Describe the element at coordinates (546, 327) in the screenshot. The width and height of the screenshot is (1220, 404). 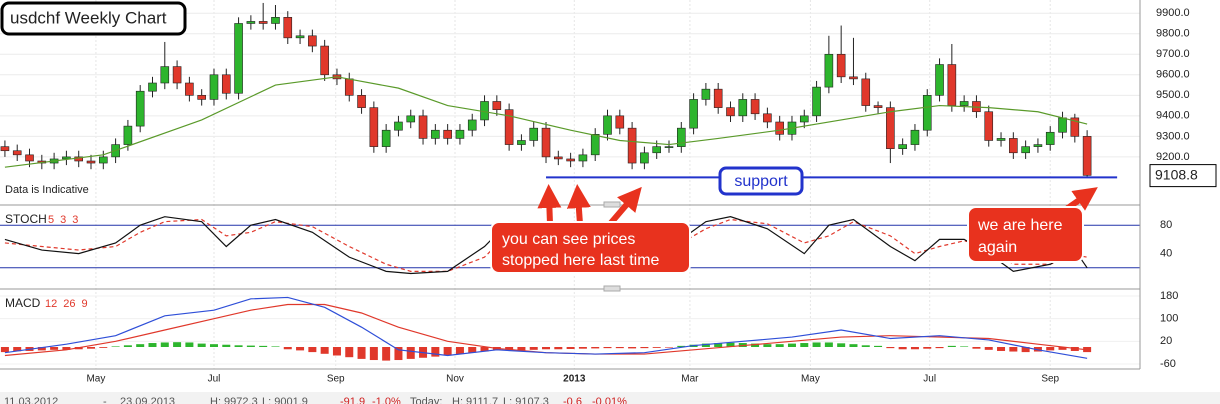
I see `indicator-line` at that location.